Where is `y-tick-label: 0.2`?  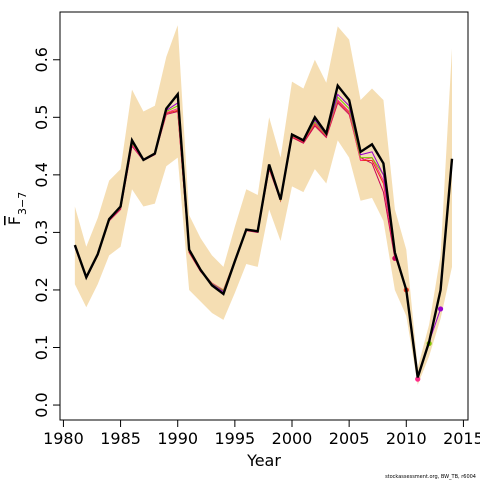 y-tick-label: 0.2 is located at coordinates (41, 289).